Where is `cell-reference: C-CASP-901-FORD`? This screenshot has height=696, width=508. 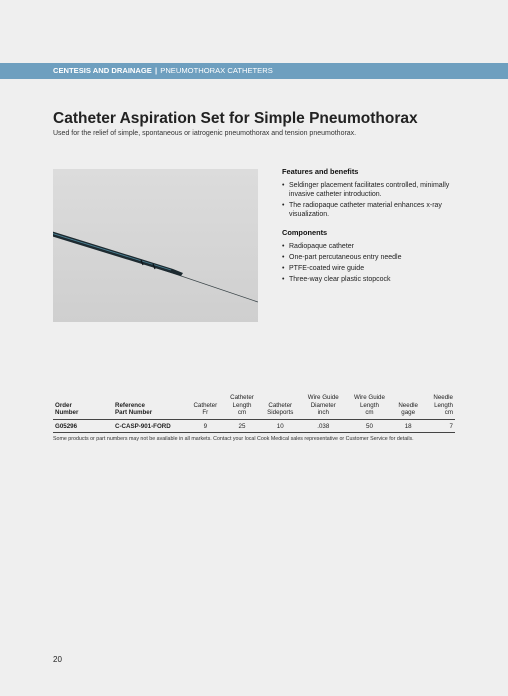
cell-reference: C-CASP-901-FORD is located at coordinates (150, 425).